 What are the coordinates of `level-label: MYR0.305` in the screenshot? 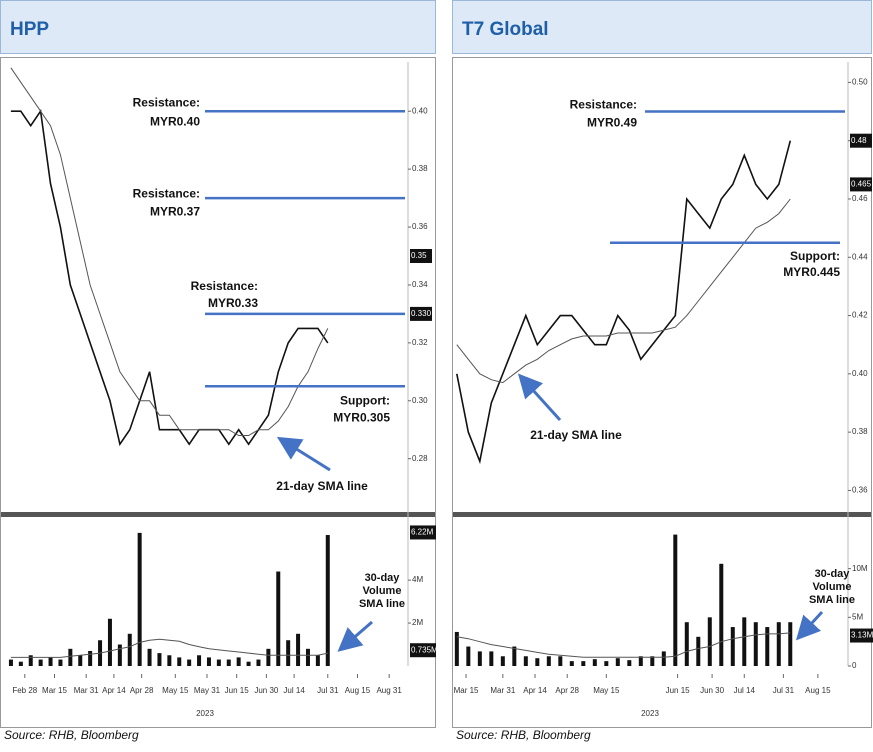 It's located at (361, 417).